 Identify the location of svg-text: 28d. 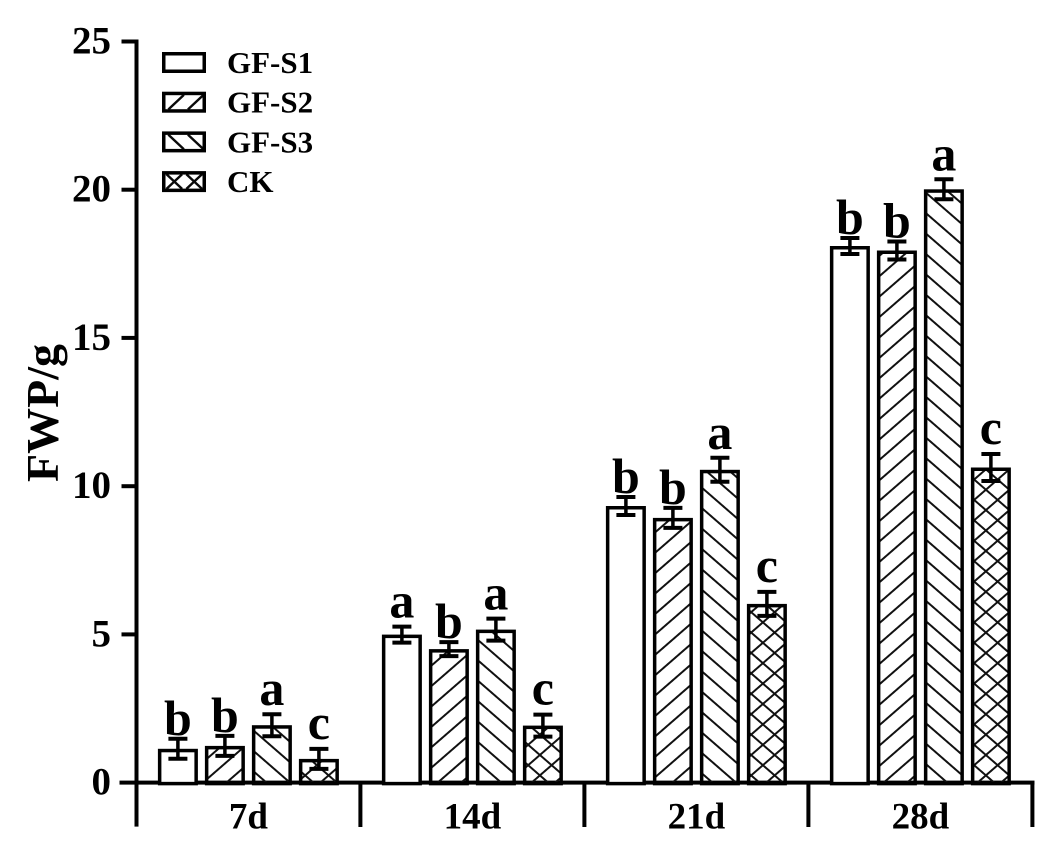
(921, 817).